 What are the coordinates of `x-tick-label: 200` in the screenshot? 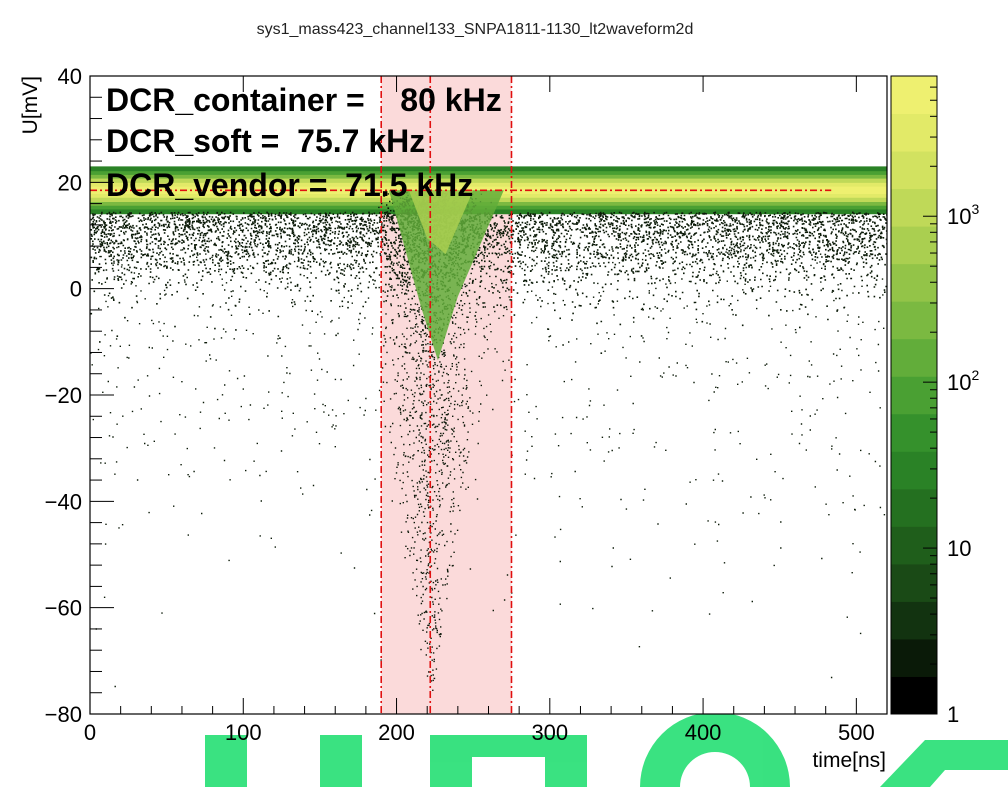 It's located at (396, 732).